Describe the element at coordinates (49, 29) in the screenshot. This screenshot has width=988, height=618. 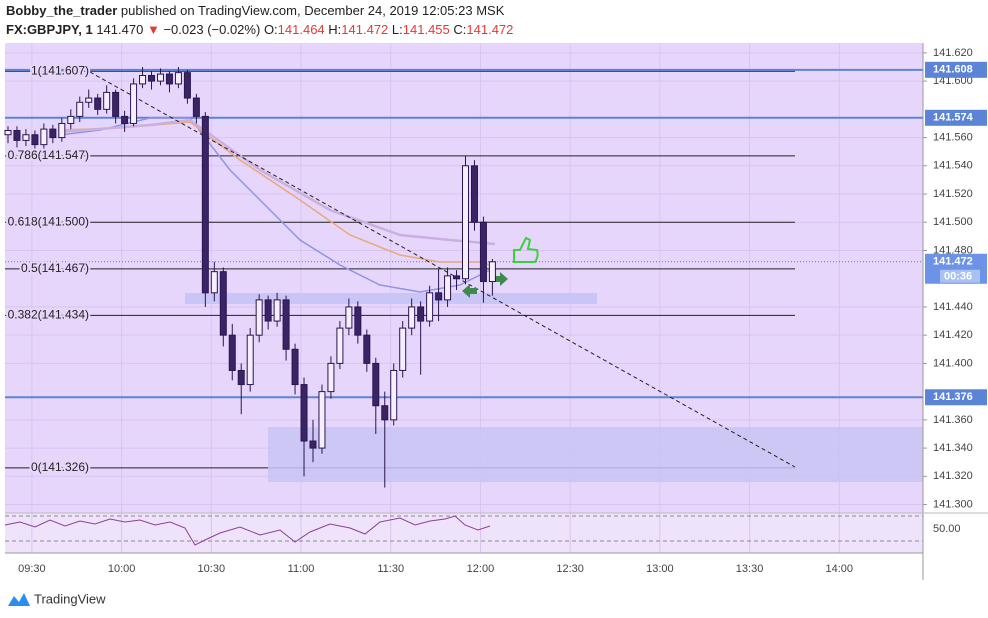
I see `symbol: FX:GBPJPY, 1` at that location.